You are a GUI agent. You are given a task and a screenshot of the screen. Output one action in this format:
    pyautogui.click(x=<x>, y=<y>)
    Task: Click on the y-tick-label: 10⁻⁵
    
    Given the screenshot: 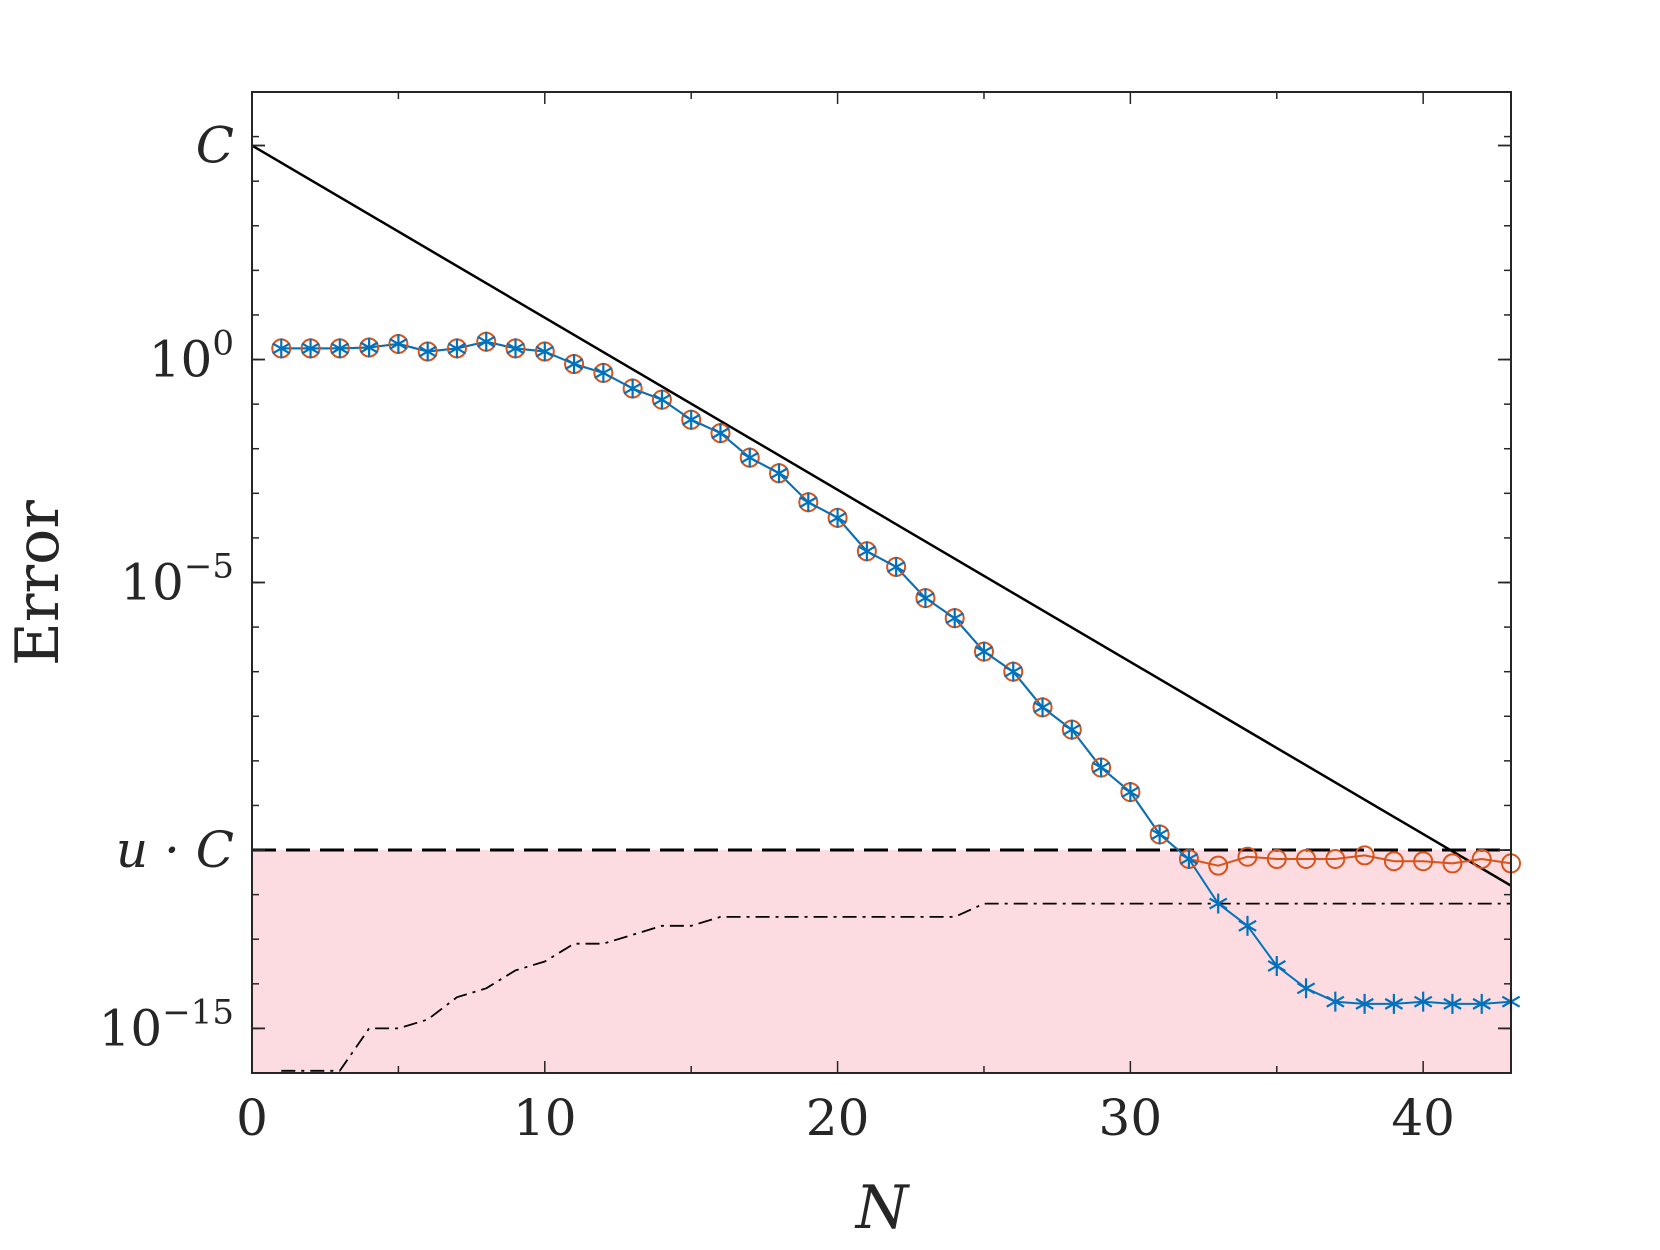 What is the action you would take?
    pyautogui.click(x=177, y=579)
    